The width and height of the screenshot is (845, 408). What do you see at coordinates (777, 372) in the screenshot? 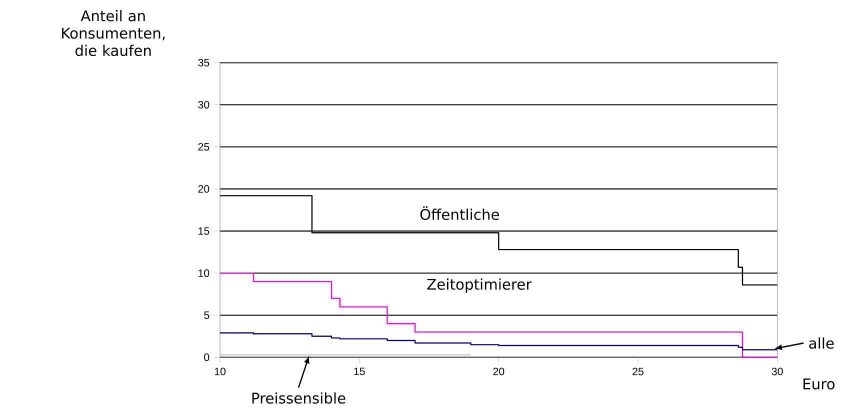
I see `x-tick-label: 30` at bounding box center [777, 372].